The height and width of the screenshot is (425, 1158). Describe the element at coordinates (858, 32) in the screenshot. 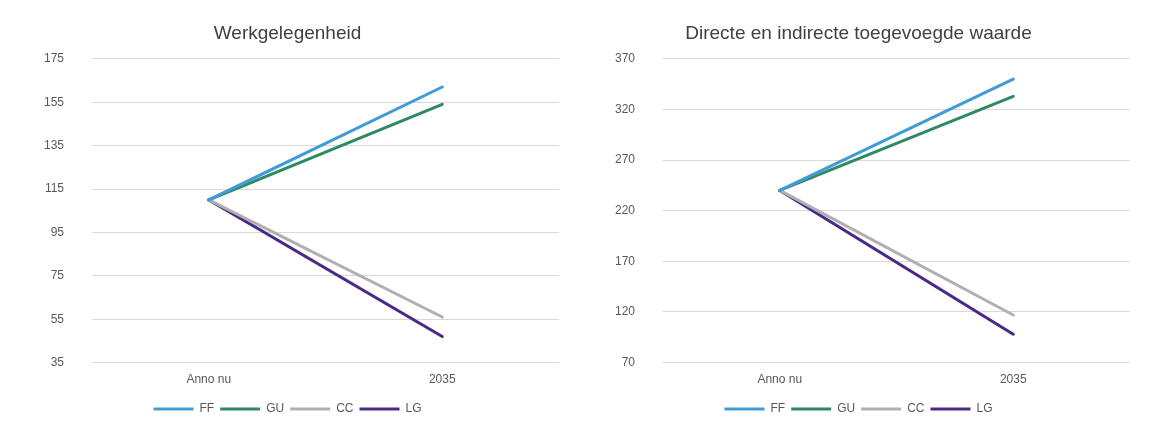

I see `chart-title: Directe en indirecte toegevoegde waarde` at that location.